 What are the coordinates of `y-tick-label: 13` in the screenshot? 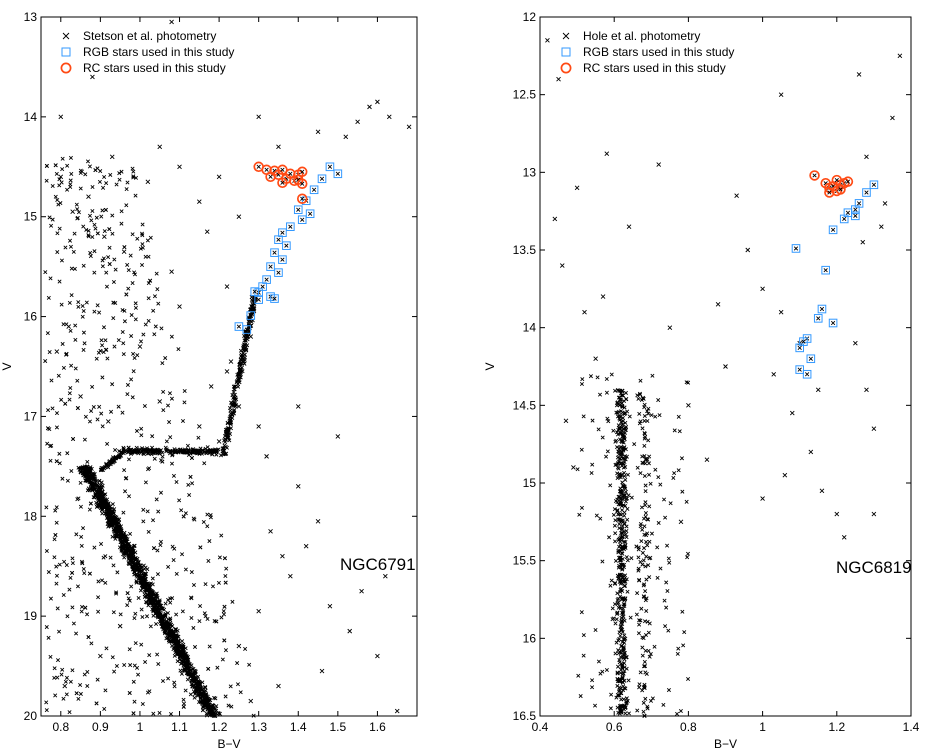 It's located at (31, 17).